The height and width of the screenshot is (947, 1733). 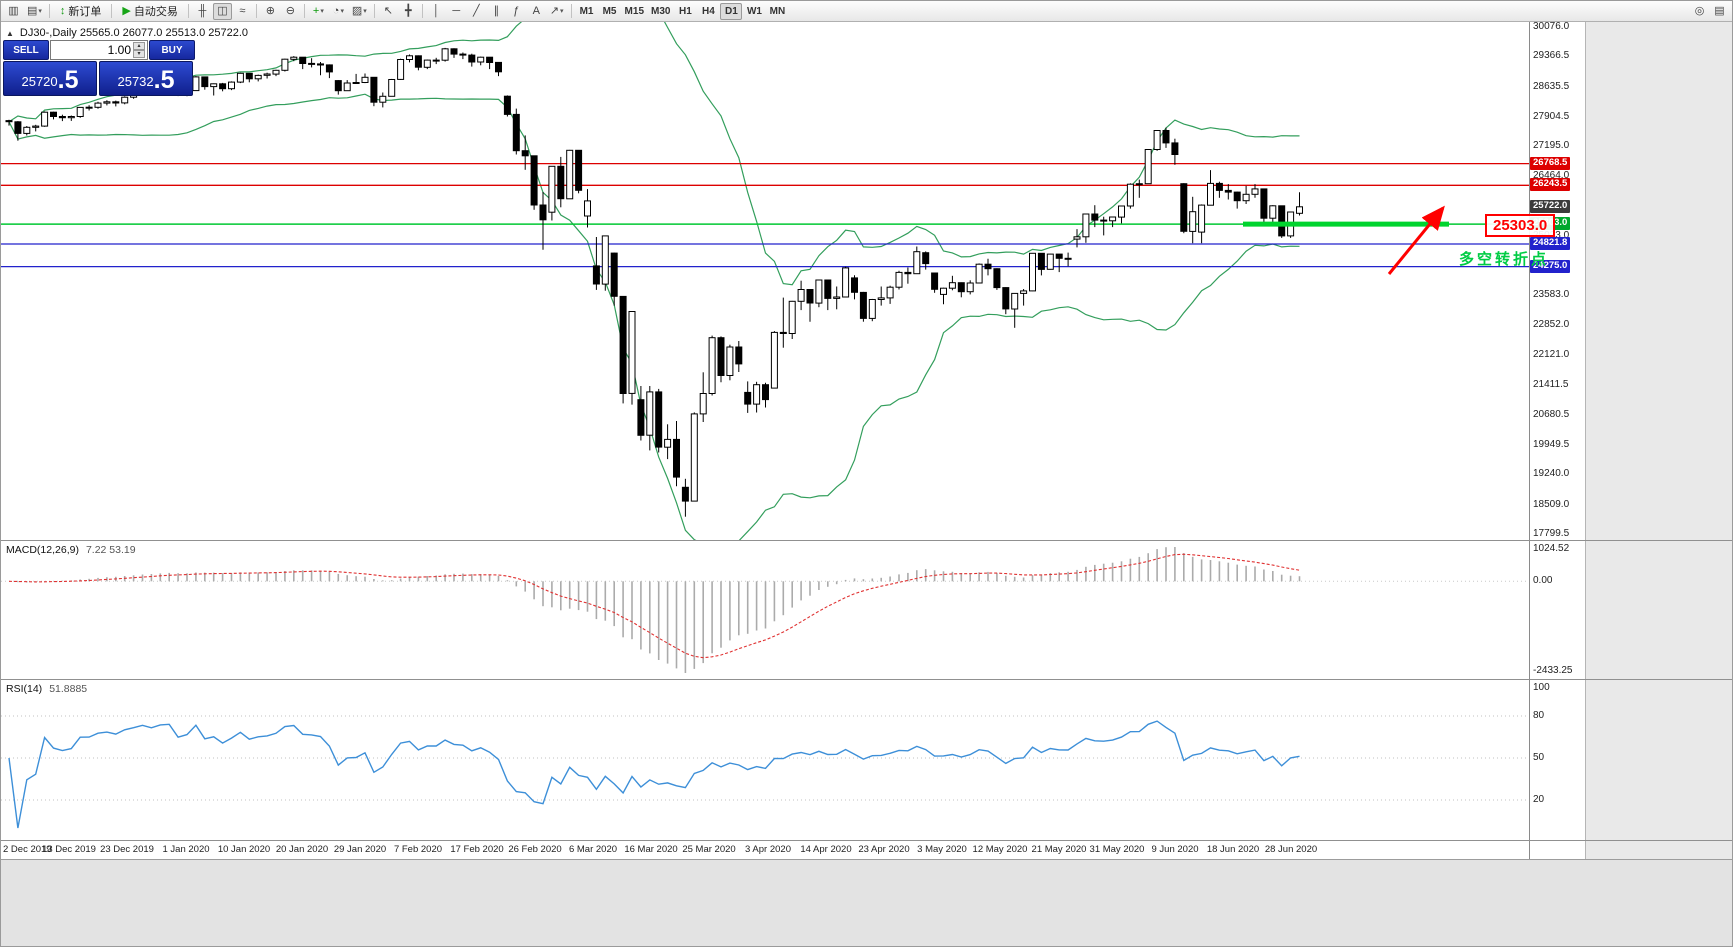 I want to click on periods-button: ◔ ▾, so click(x=338, y=11).